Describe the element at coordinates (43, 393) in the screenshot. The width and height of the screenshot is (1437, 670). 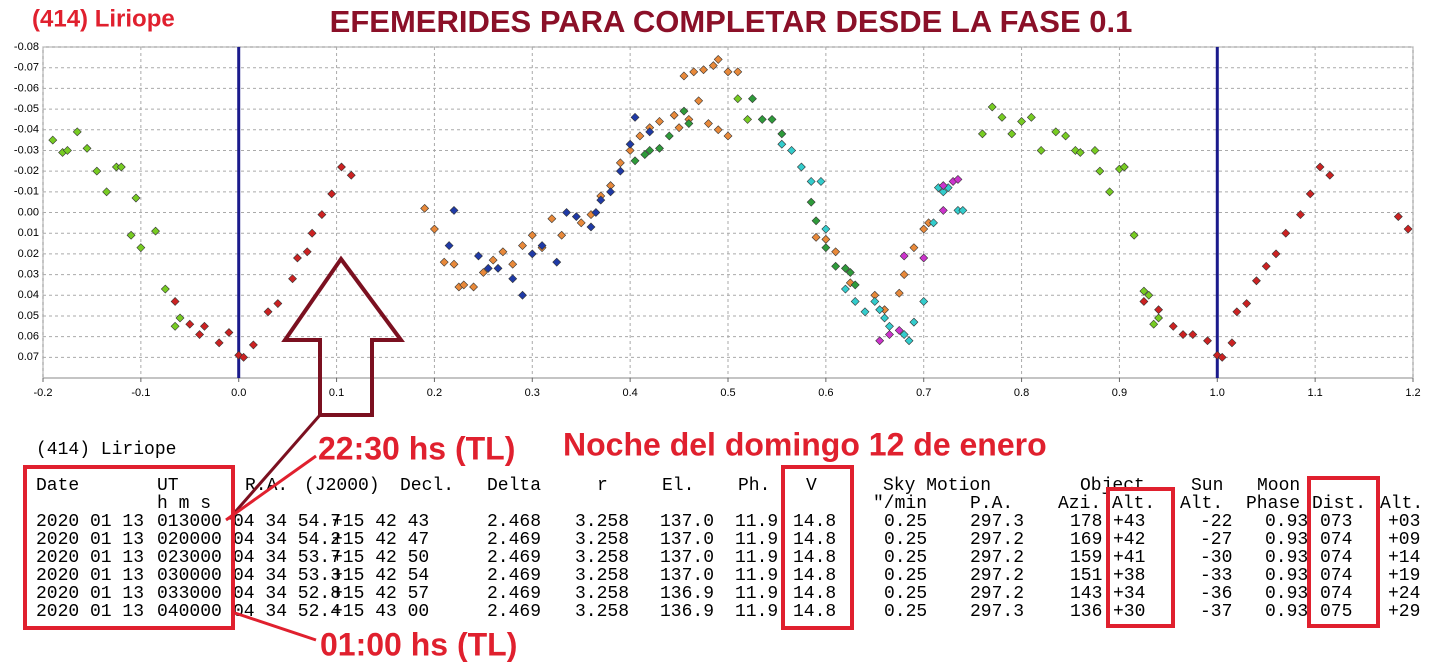
I see `x-tick-label: -0.2` at that location.